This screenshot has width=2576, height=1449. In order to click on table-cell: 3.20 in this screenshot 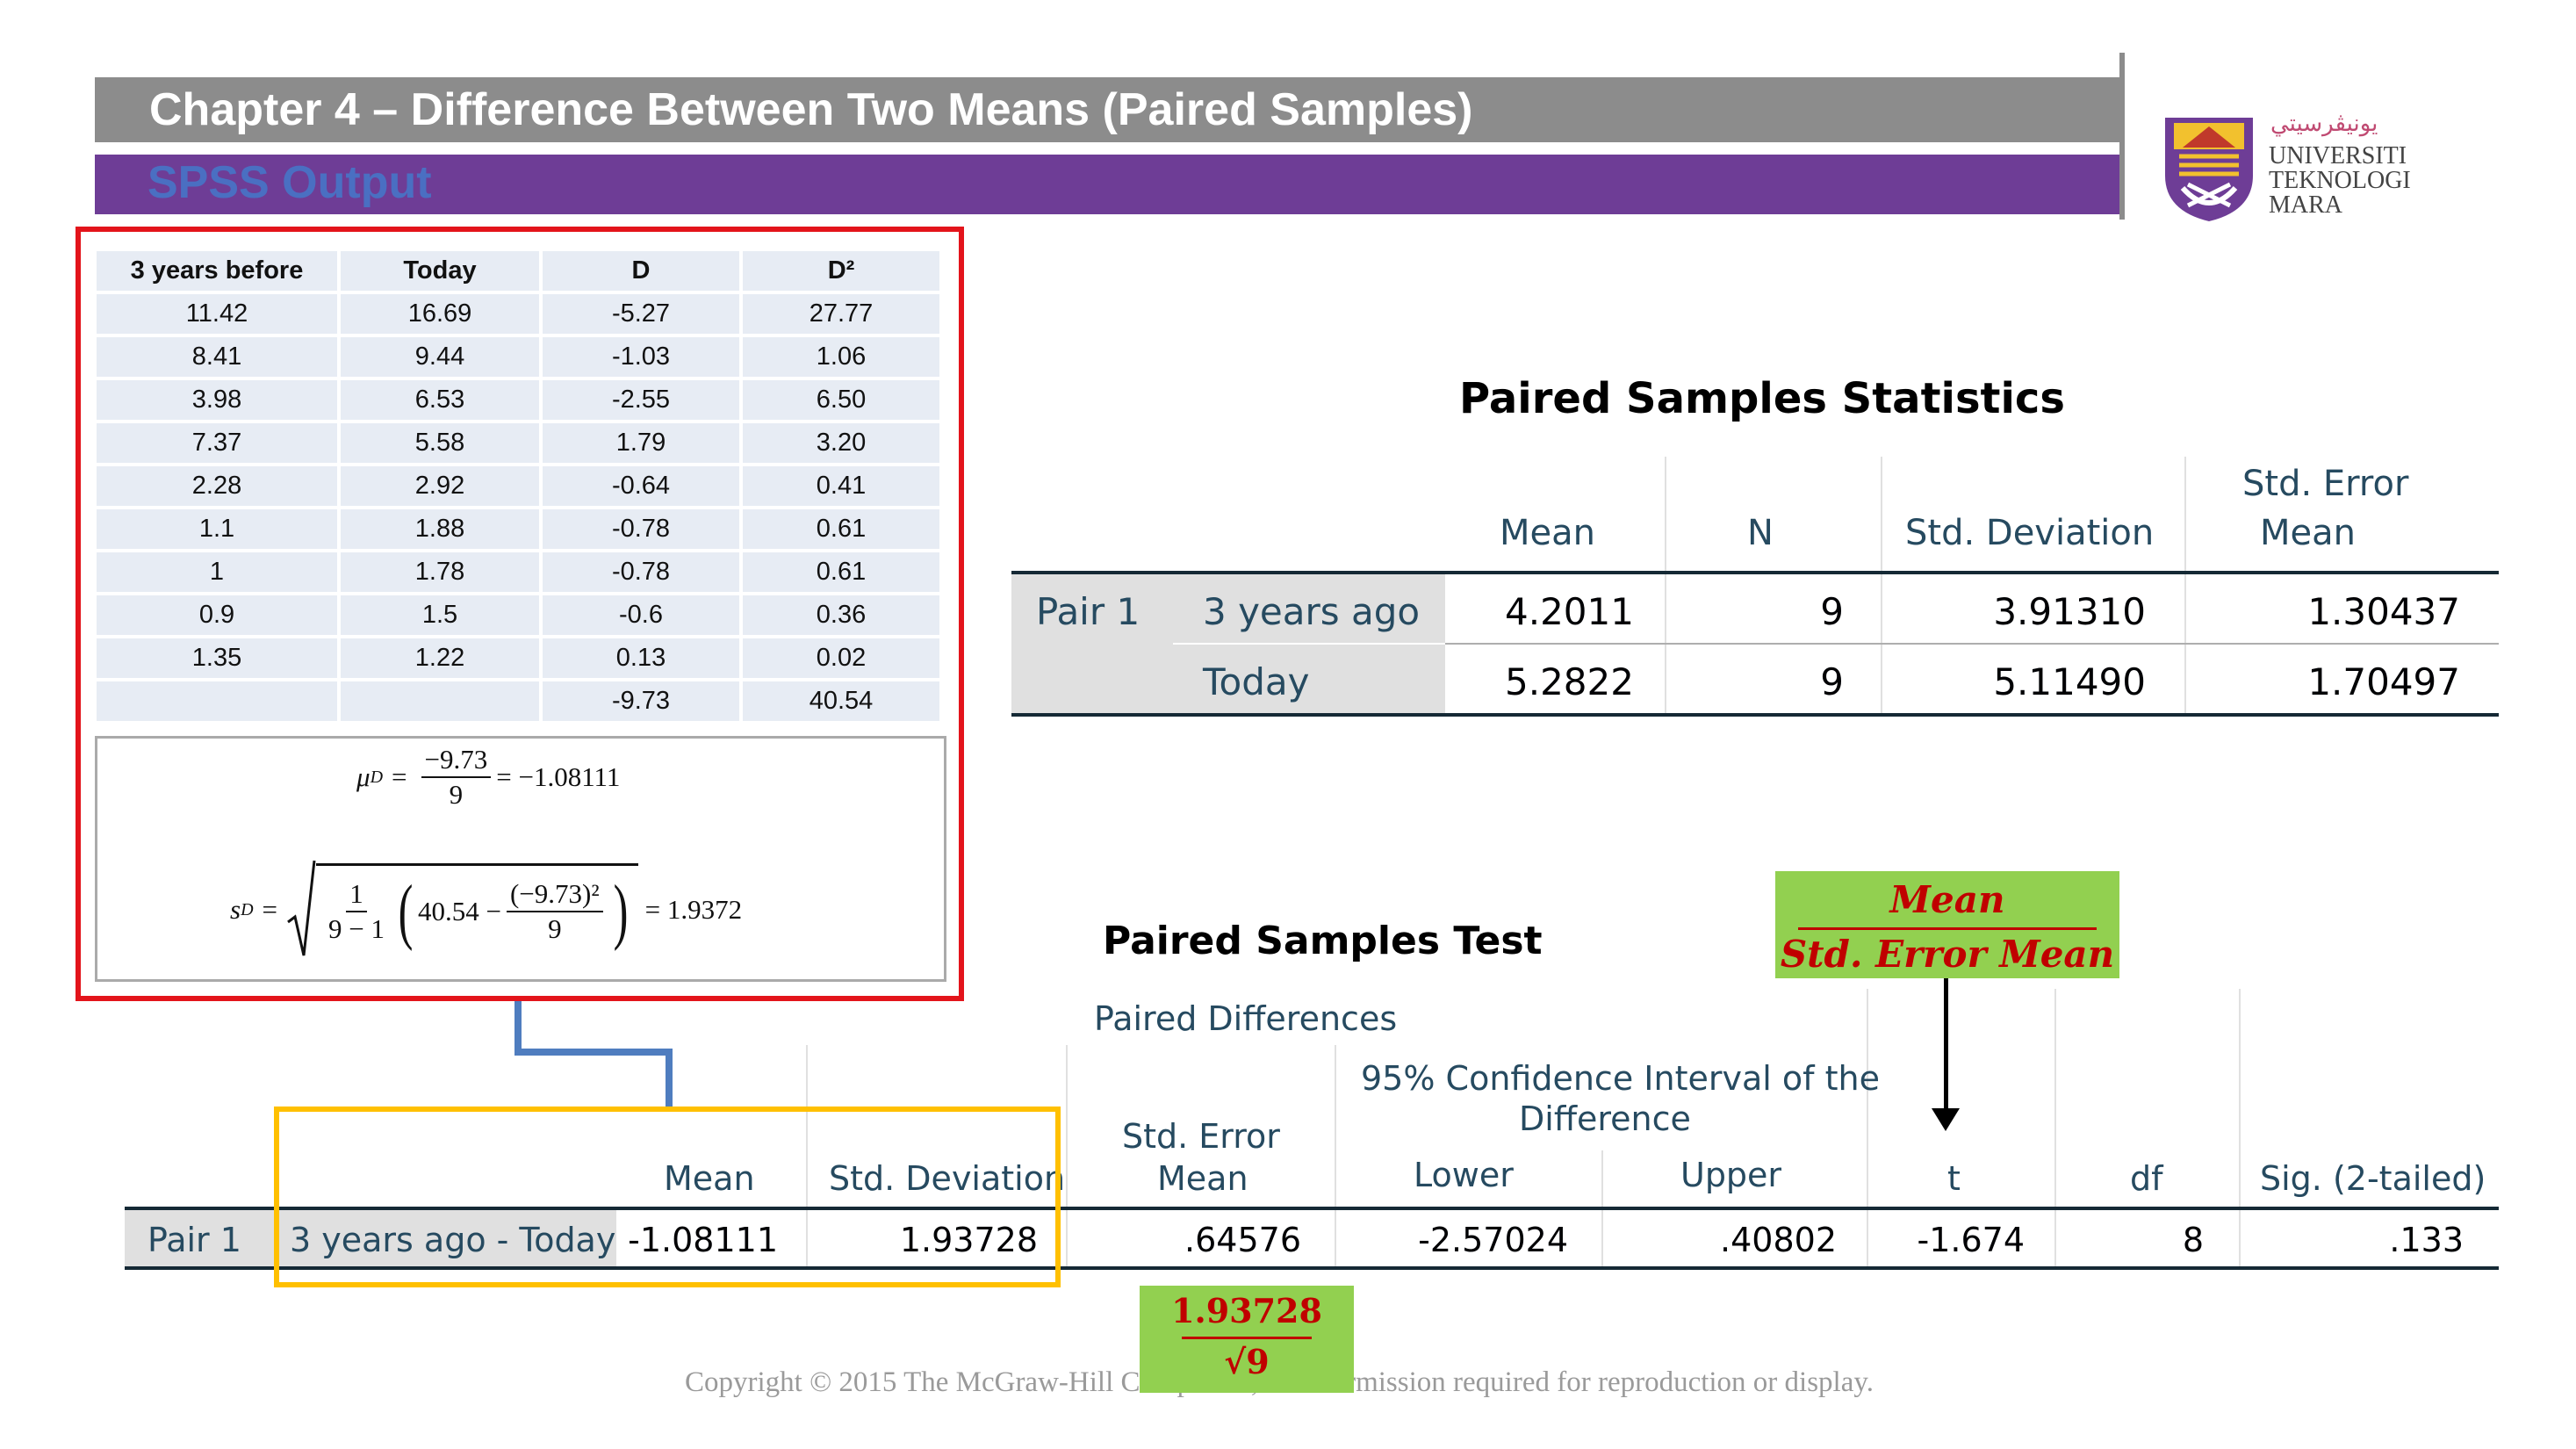, I will do `click(841, 443)`.